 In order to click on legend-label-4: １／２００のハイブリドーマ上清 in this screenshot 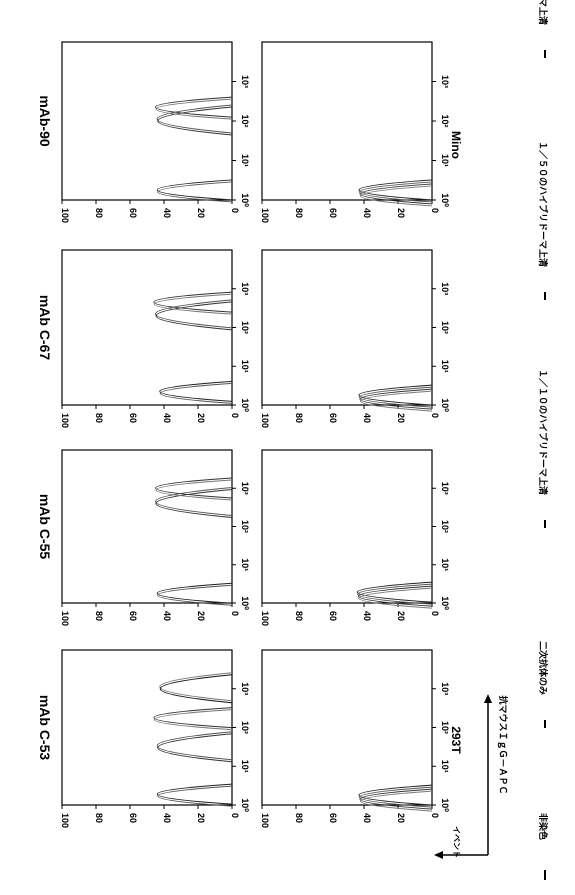, I will do `click(543, 12)`.